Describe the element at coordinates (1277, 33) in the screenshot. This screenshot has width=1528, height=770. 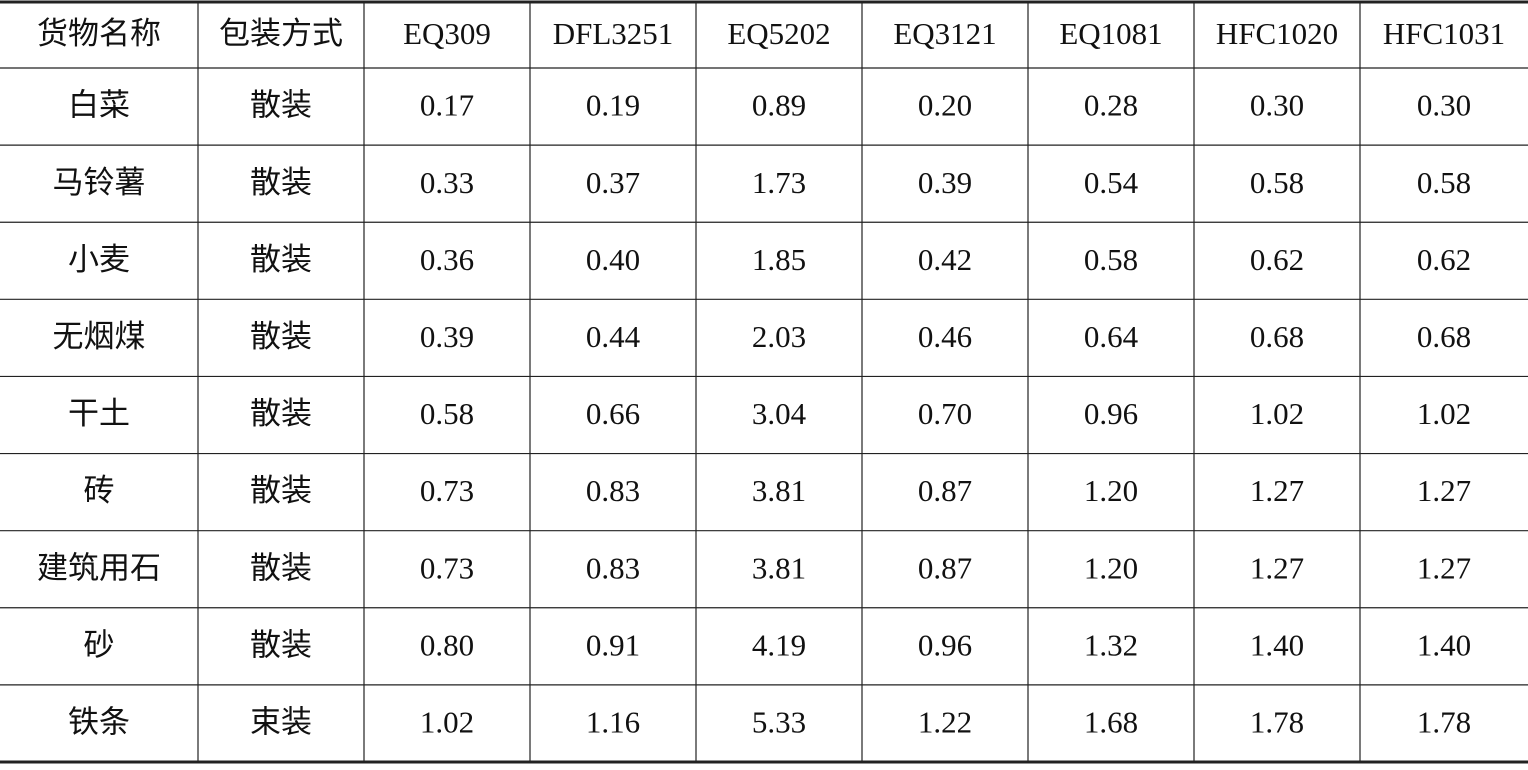
I see `header-cell: HFC1020` at that location.